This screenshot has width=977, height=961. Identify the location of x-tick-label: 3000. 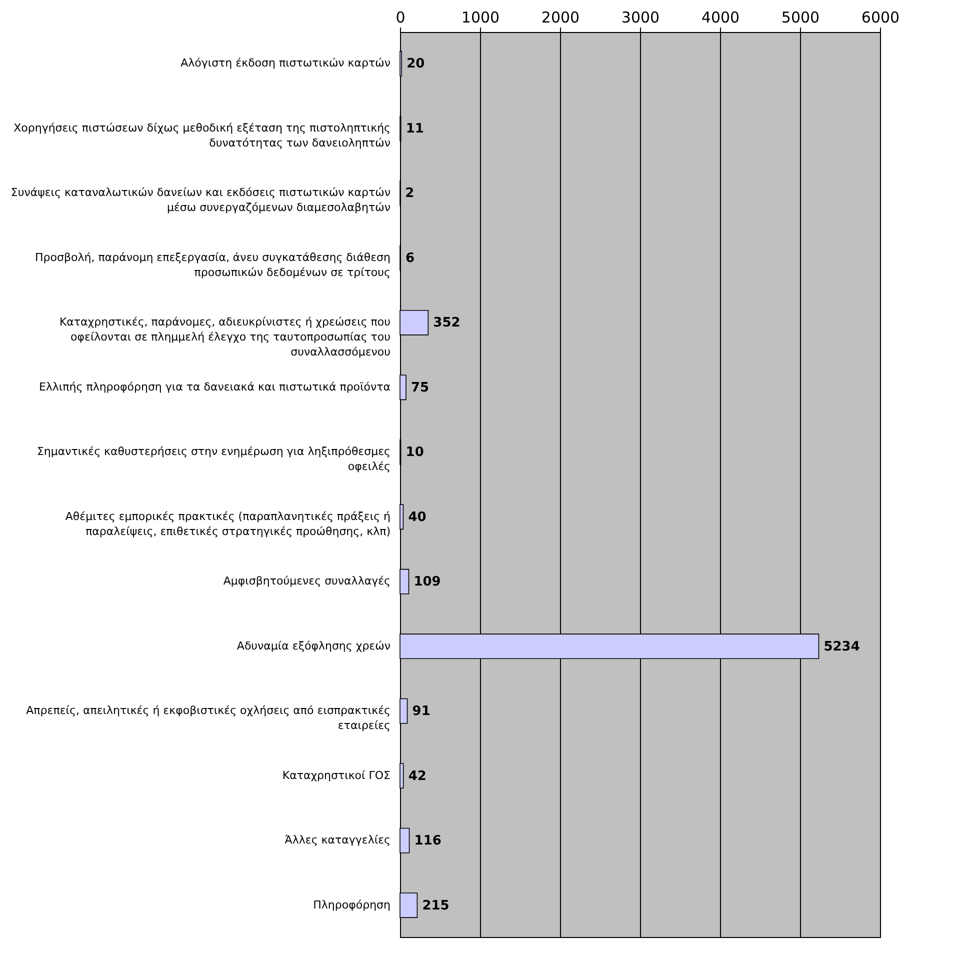
(640, 17).